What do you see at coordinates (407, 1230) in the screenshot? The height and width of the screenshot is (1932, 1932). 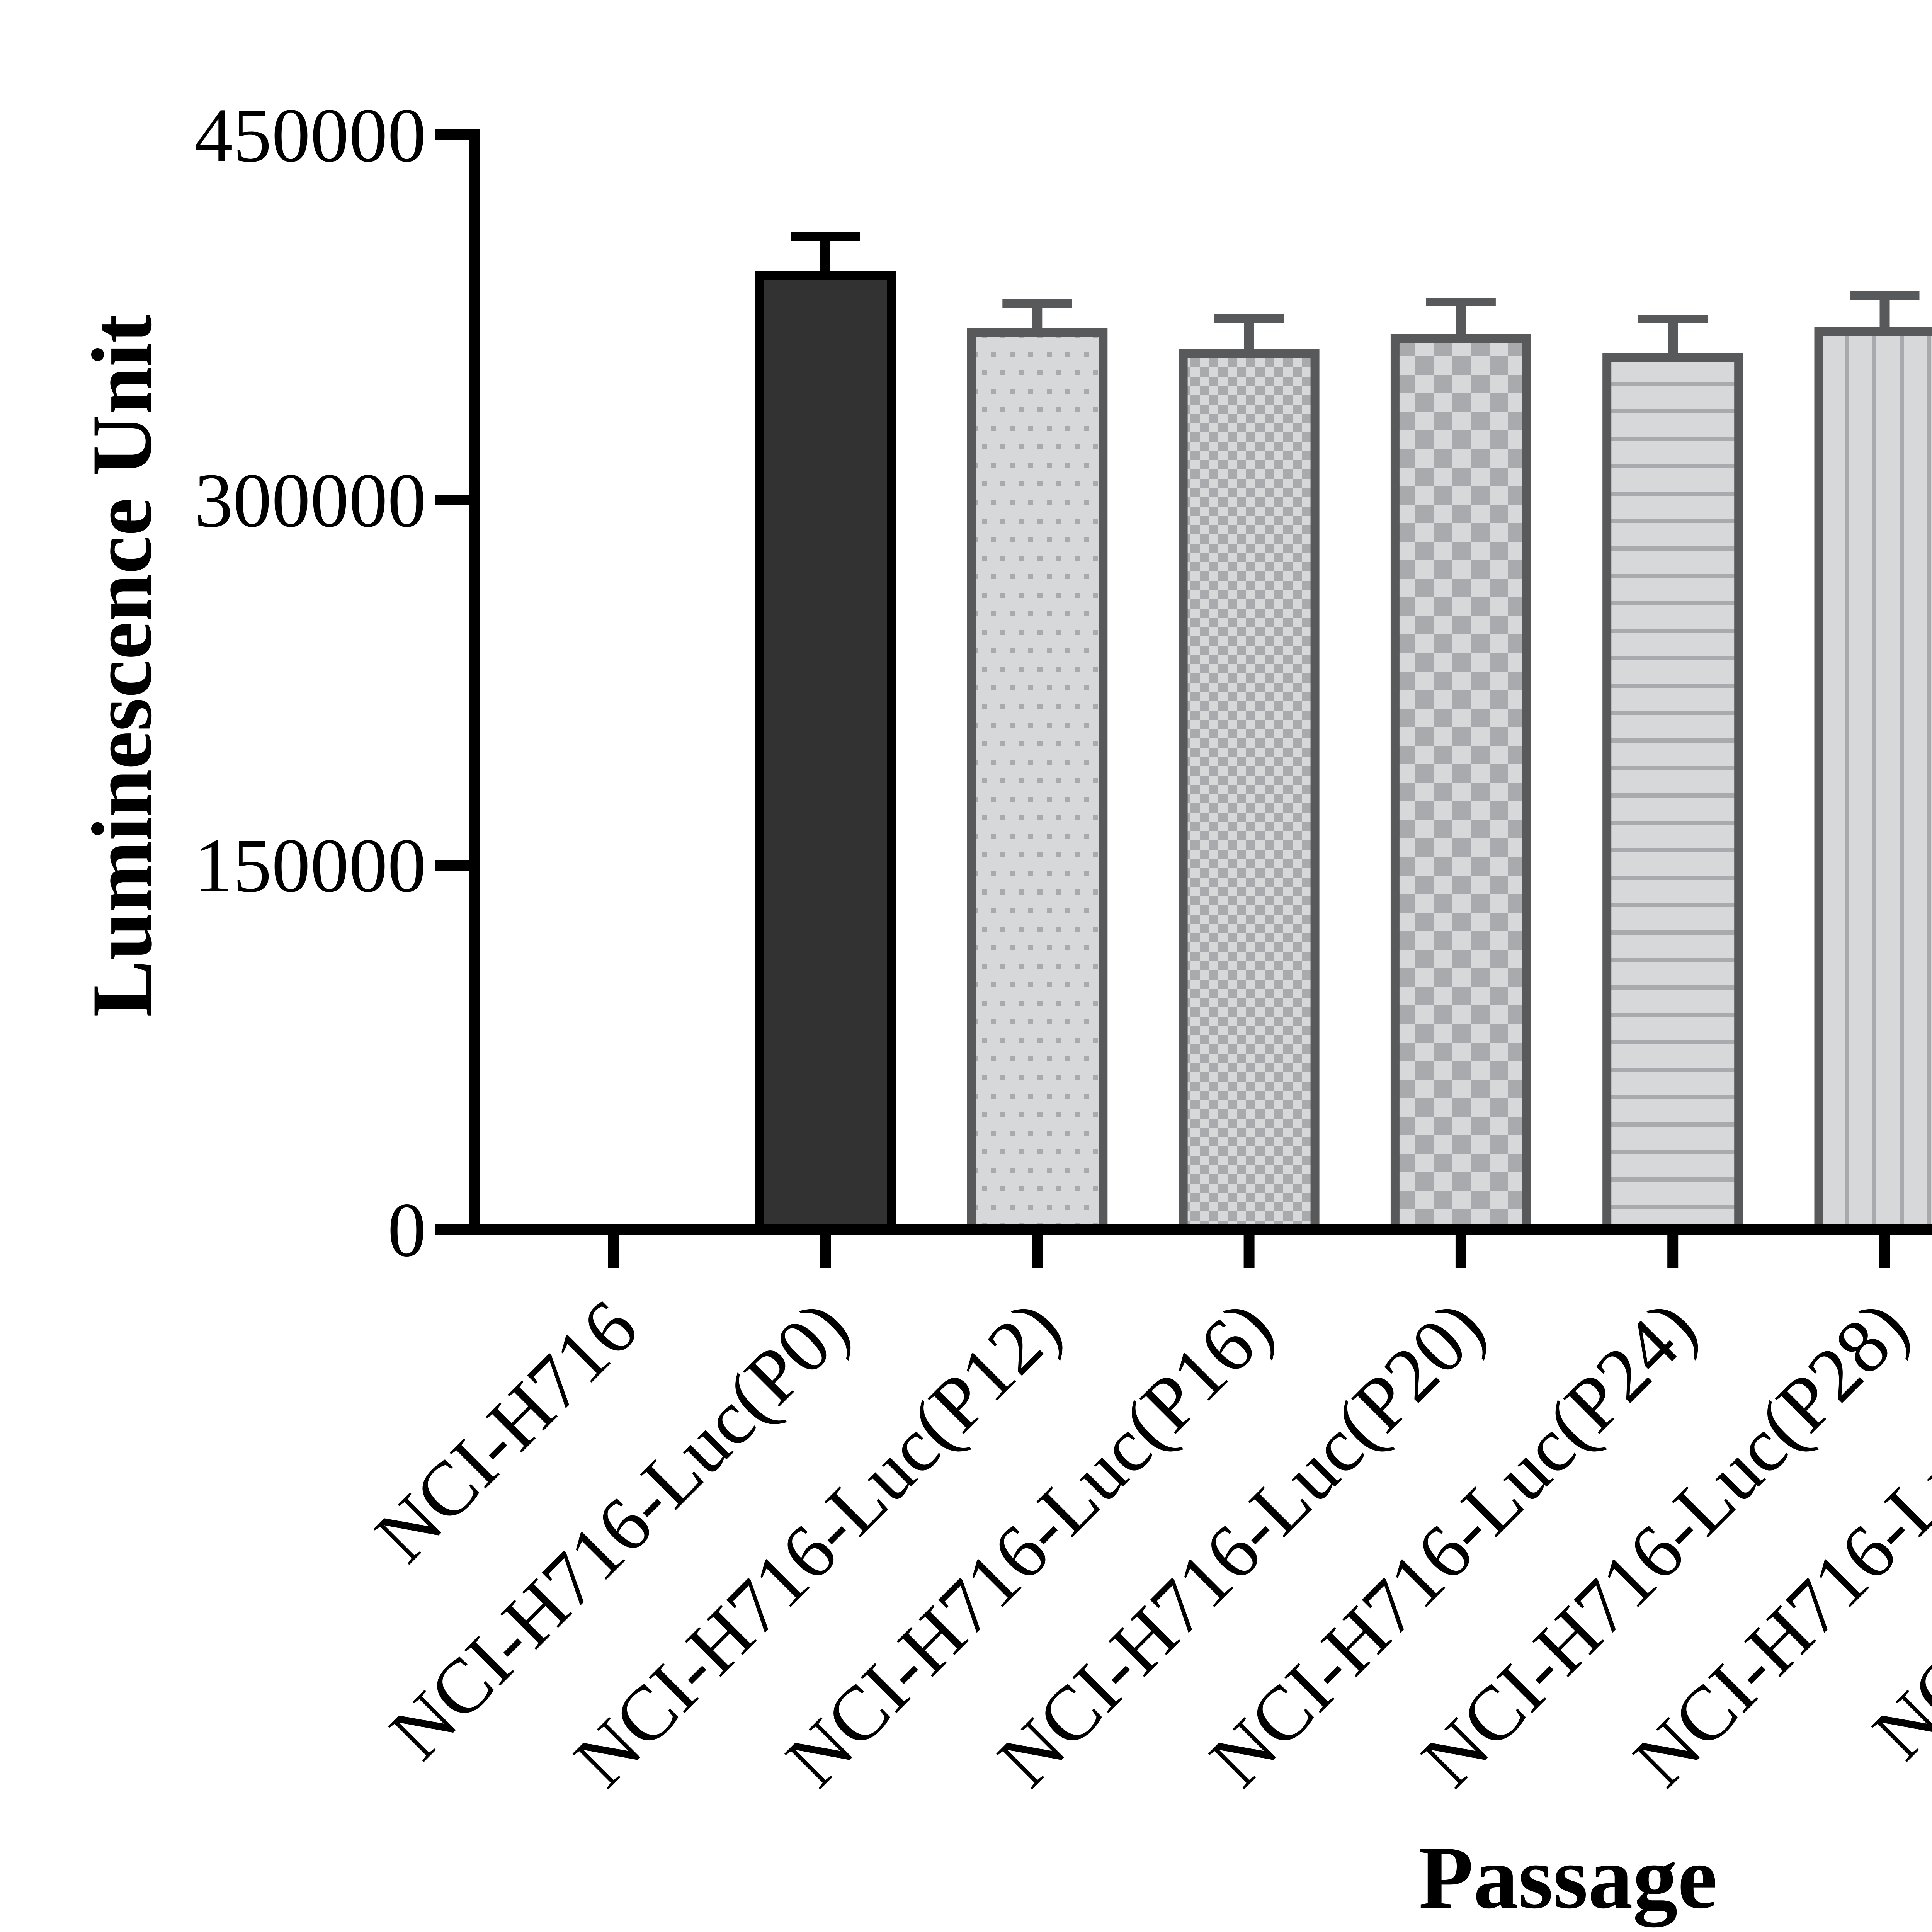 I see `svg-text: 0` at bounding box center [407, 1230].